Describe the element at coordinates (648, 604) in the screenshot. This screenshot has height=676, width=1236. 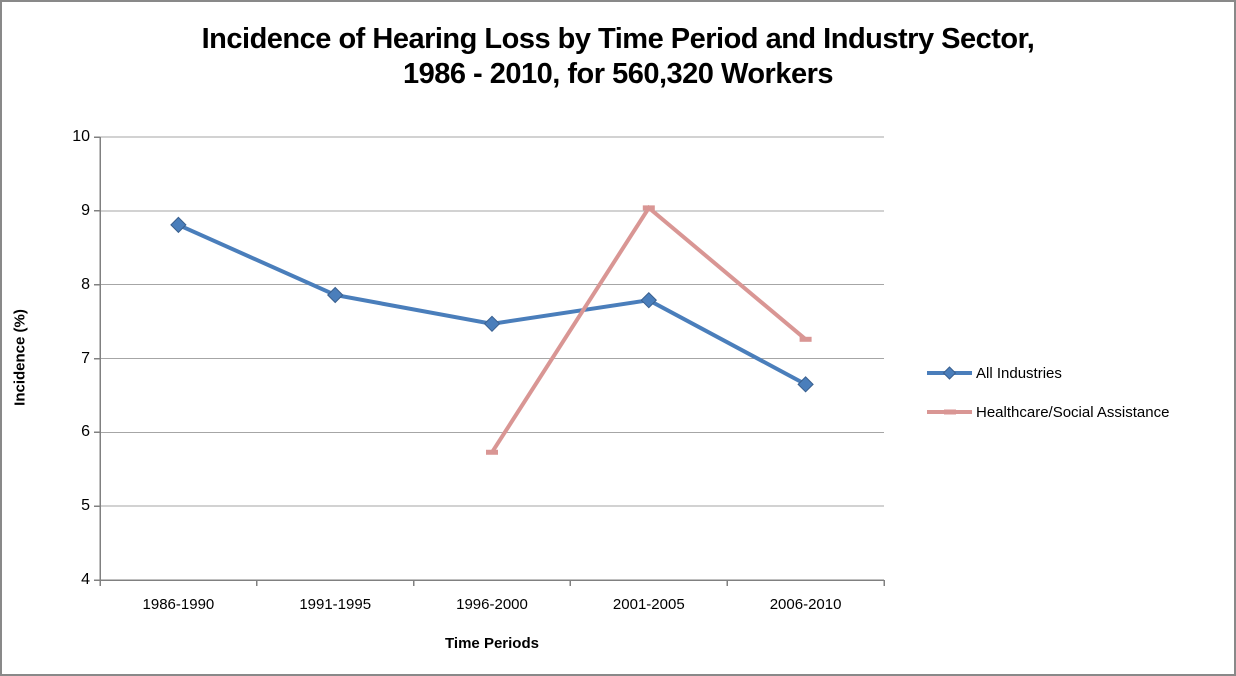
I see `x-tick-label-3: 2001-2005` at that location.